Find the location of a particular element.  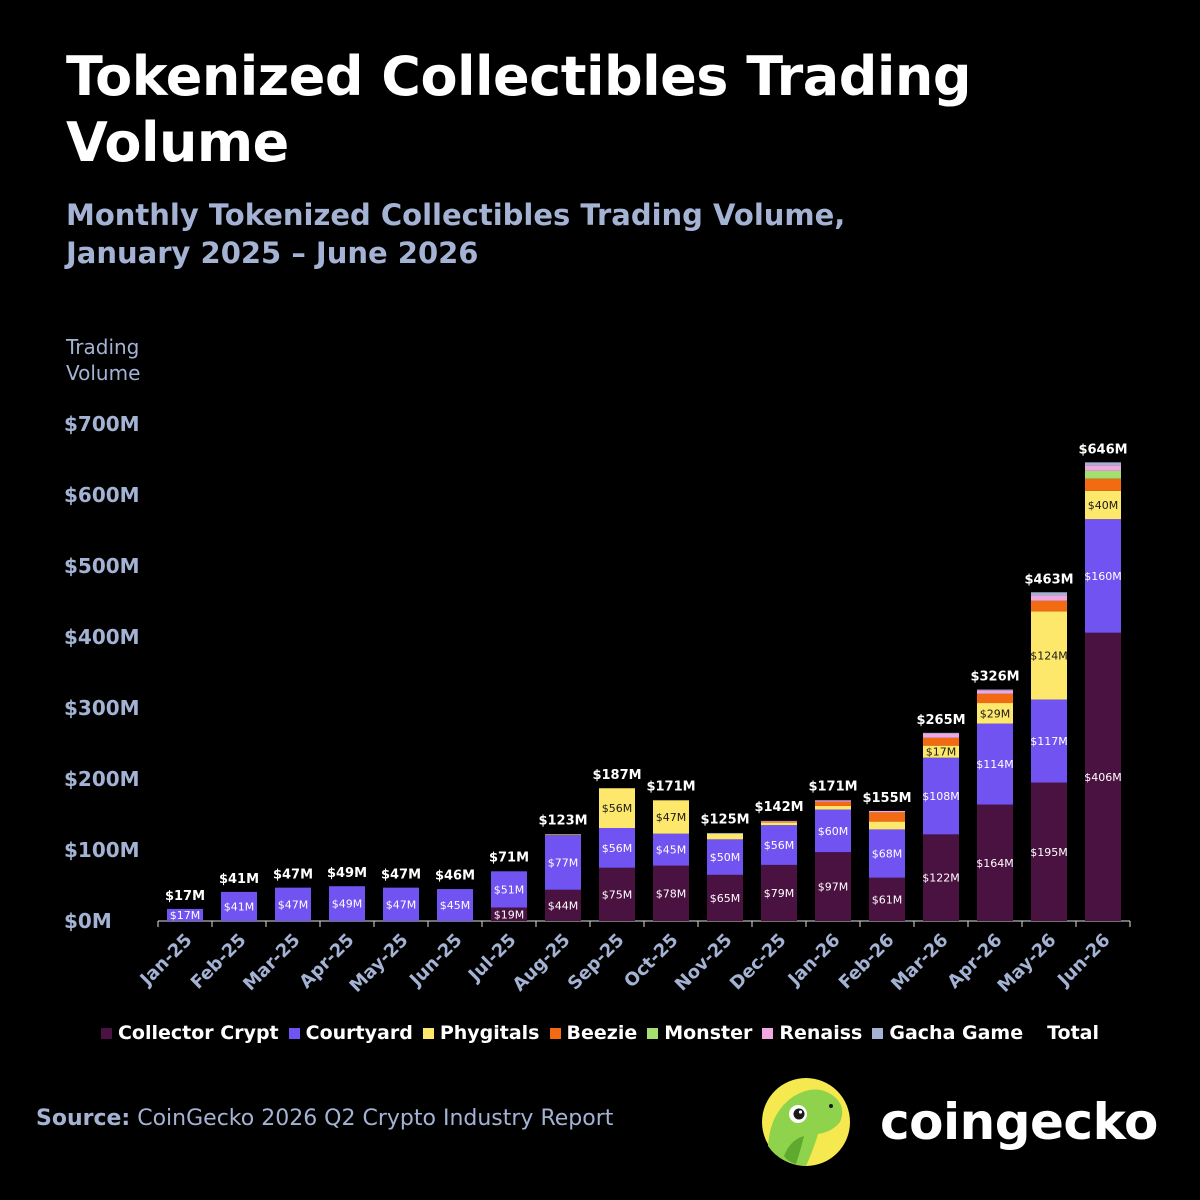

bar-segment-label: $406M is located at coordinates (1103, 777).